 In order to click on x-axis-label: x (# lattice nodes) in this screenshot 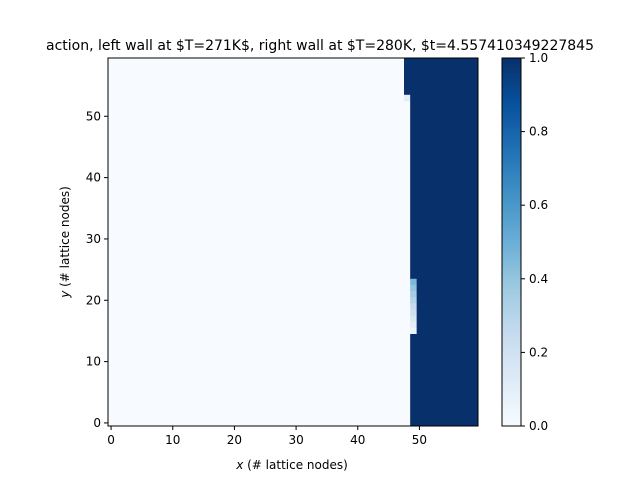, I will do `click(291, 465)`.